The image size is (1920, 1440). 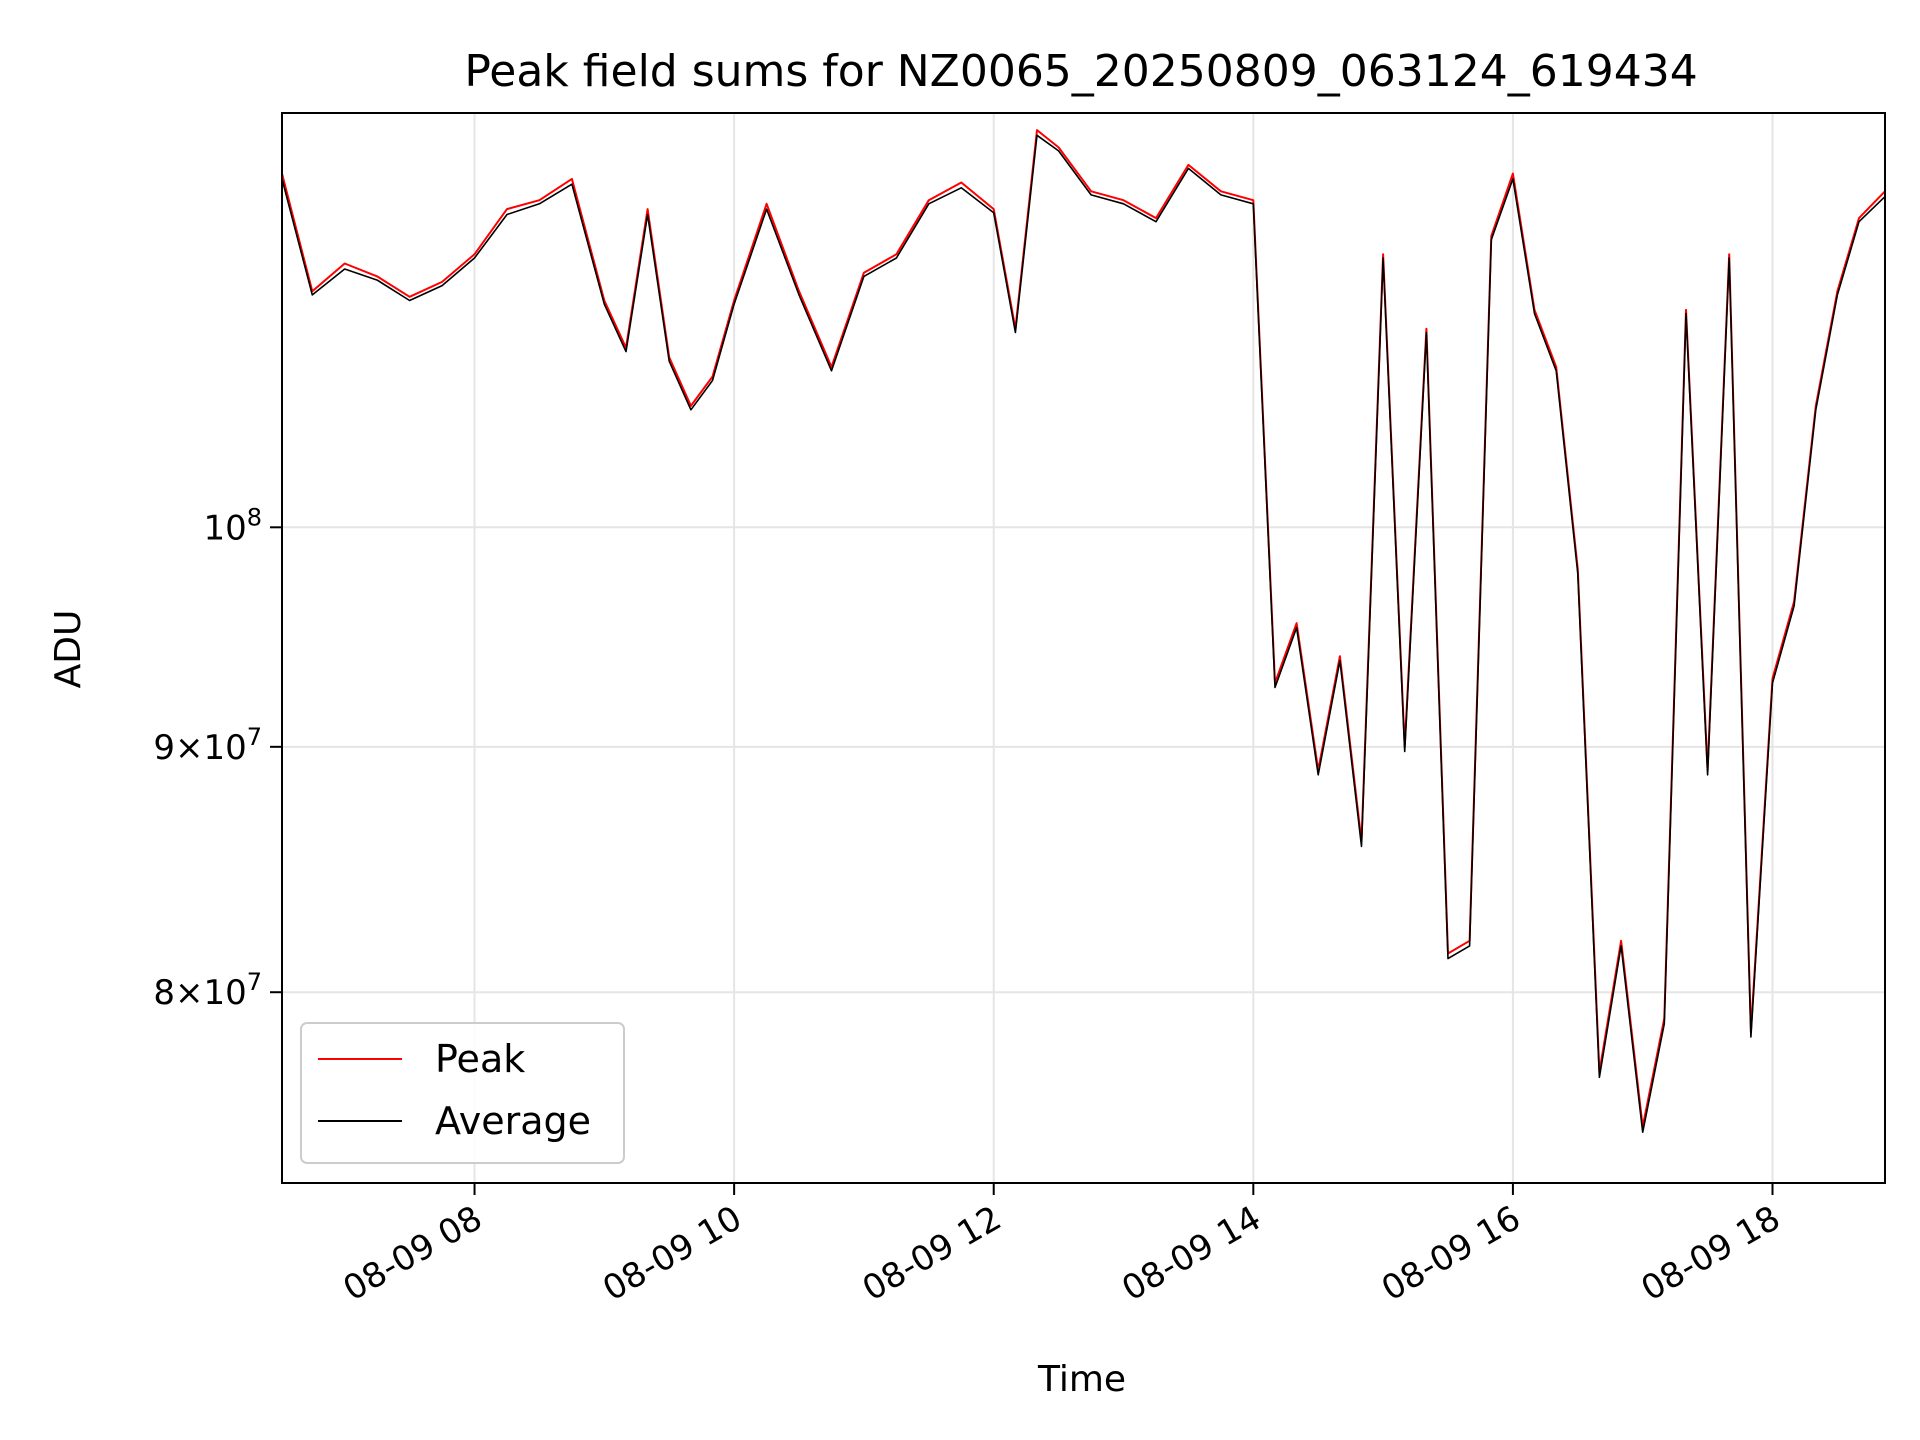 What do you see at coordinates (1081, 1379) in the screenshot?
I see `x-axis-label: Time` at bounding box center [1081, 1379].